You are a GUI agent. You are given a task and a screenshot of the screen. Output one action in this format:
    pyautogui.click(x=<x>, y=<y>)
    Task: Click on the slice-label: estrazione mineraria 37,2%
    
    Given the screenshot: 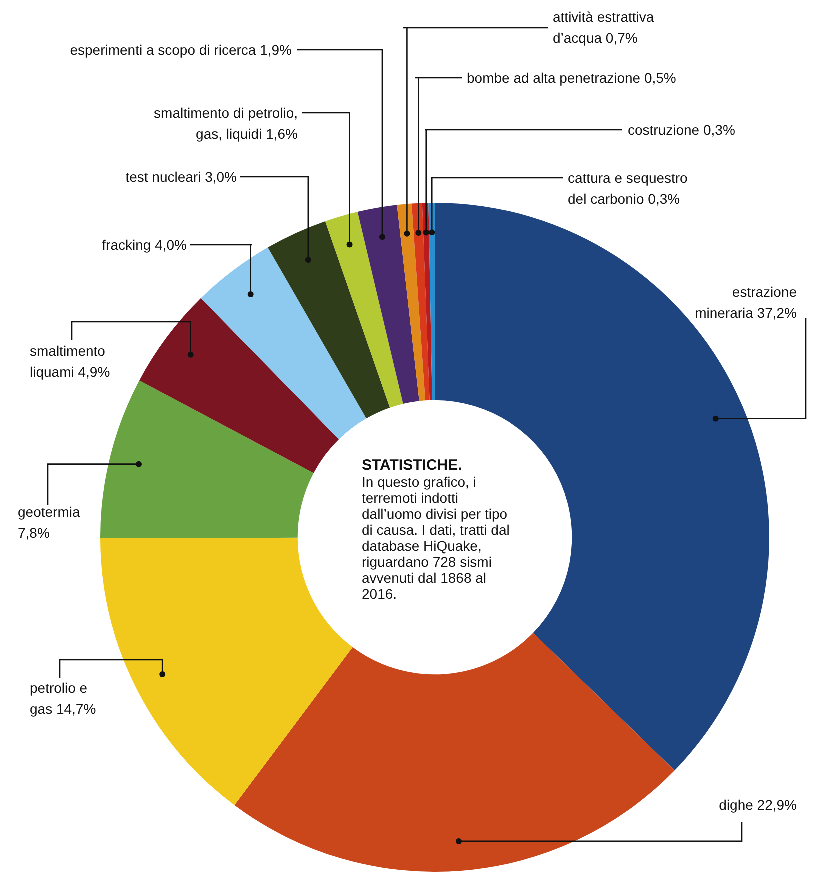 What is the action you would take?
    pyautogui.click(x=746, y=302)
    